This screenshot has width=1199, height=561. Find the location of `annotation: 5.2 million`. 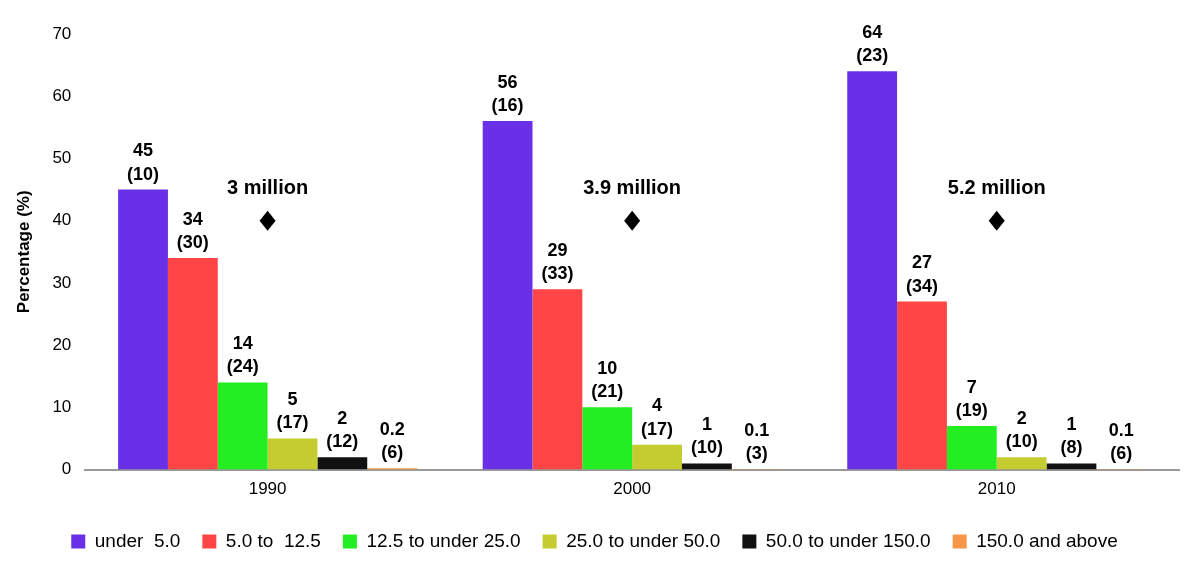

annotation: 5.2 million is located at coordinates (996, 187).